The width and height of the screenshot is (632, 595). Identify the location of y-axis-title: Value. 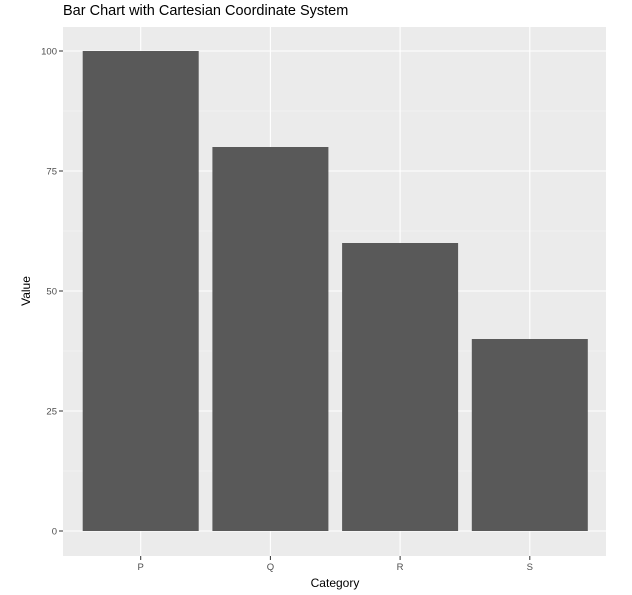
(26, 291).